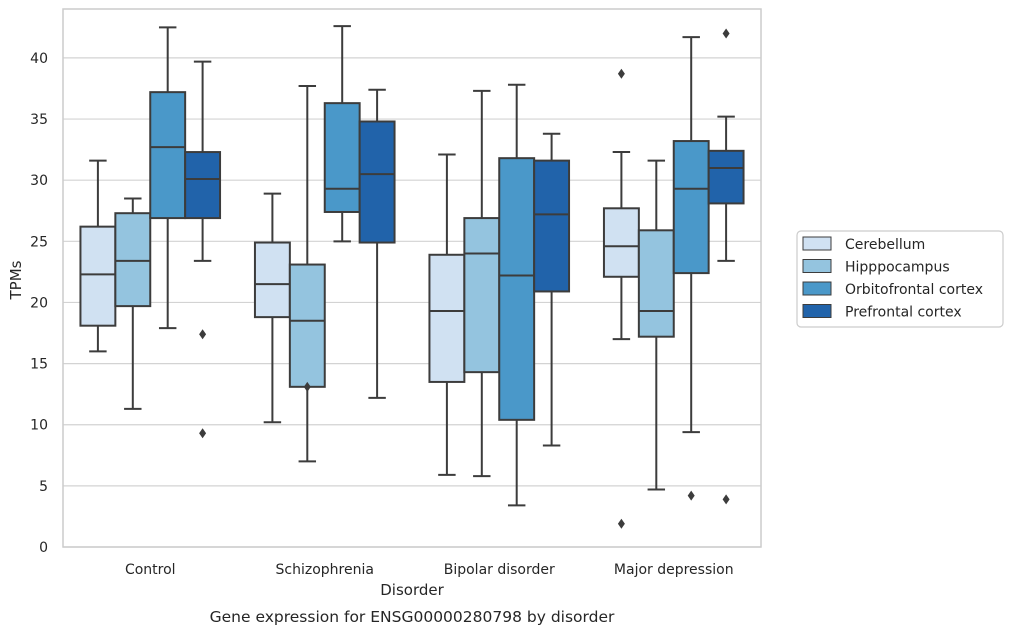  Describe the element at coordinates (39, 426) in the screenshot. I see `y-tick-label: 10` at that location.